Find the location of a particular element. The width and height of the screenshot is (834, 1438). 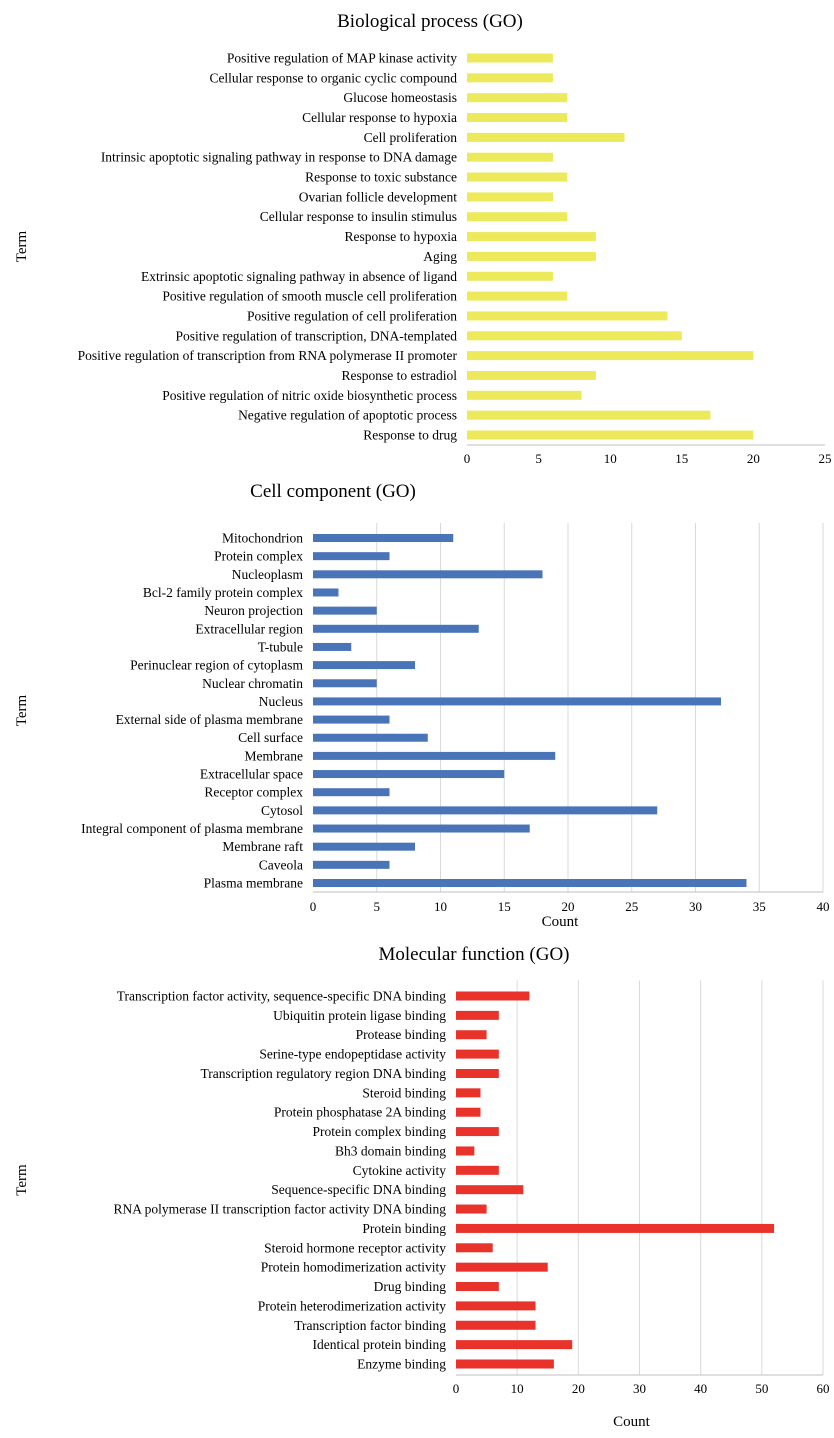

chart-title: Cell component (GO) is located at coordinates (333, 491).